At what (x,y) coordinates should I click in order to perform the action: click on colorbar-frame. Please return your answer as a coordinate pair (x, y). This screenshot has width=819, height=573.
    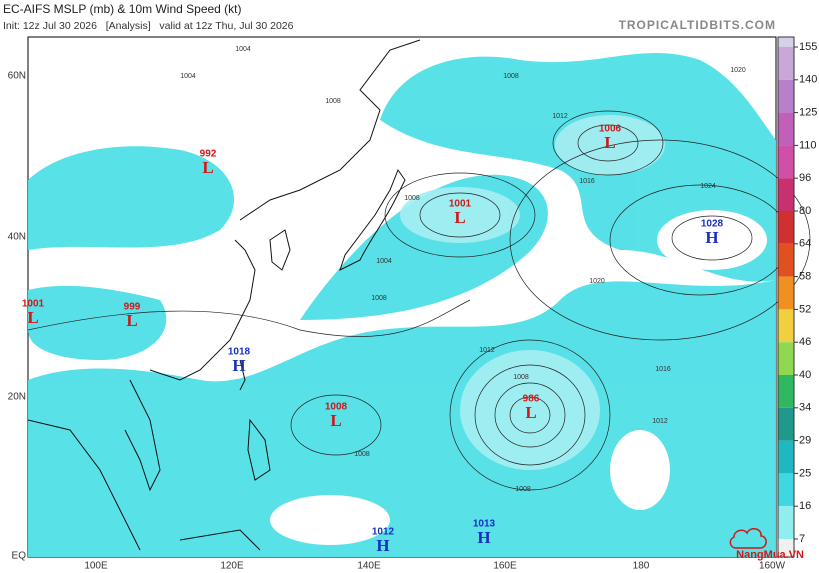
    Looking at the image, I should click on (786, 297).